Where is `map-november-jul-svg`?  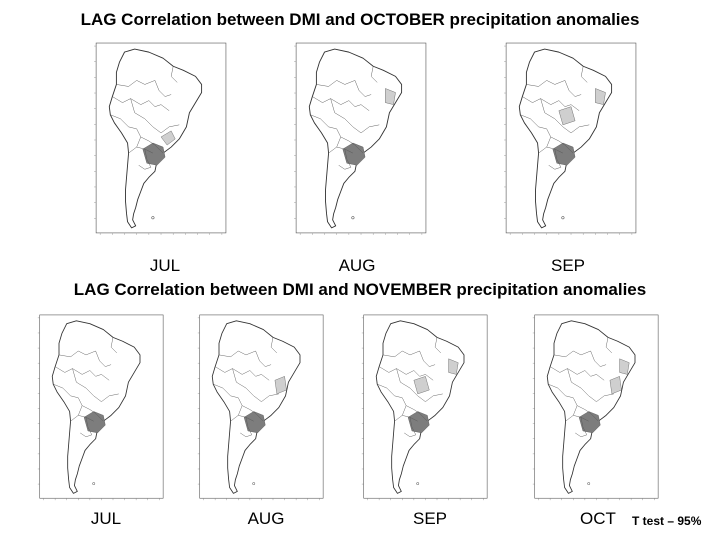 map-november-jul-svg is located at coordinates (100, 407).